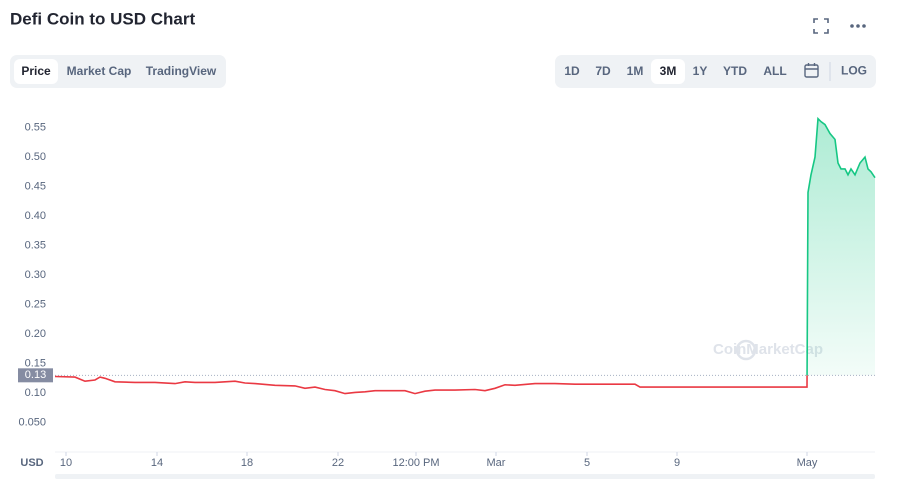 Image resolution: width=900 pixels, height=484 pixels. I want to click on price-line-up, so click(841, 246).